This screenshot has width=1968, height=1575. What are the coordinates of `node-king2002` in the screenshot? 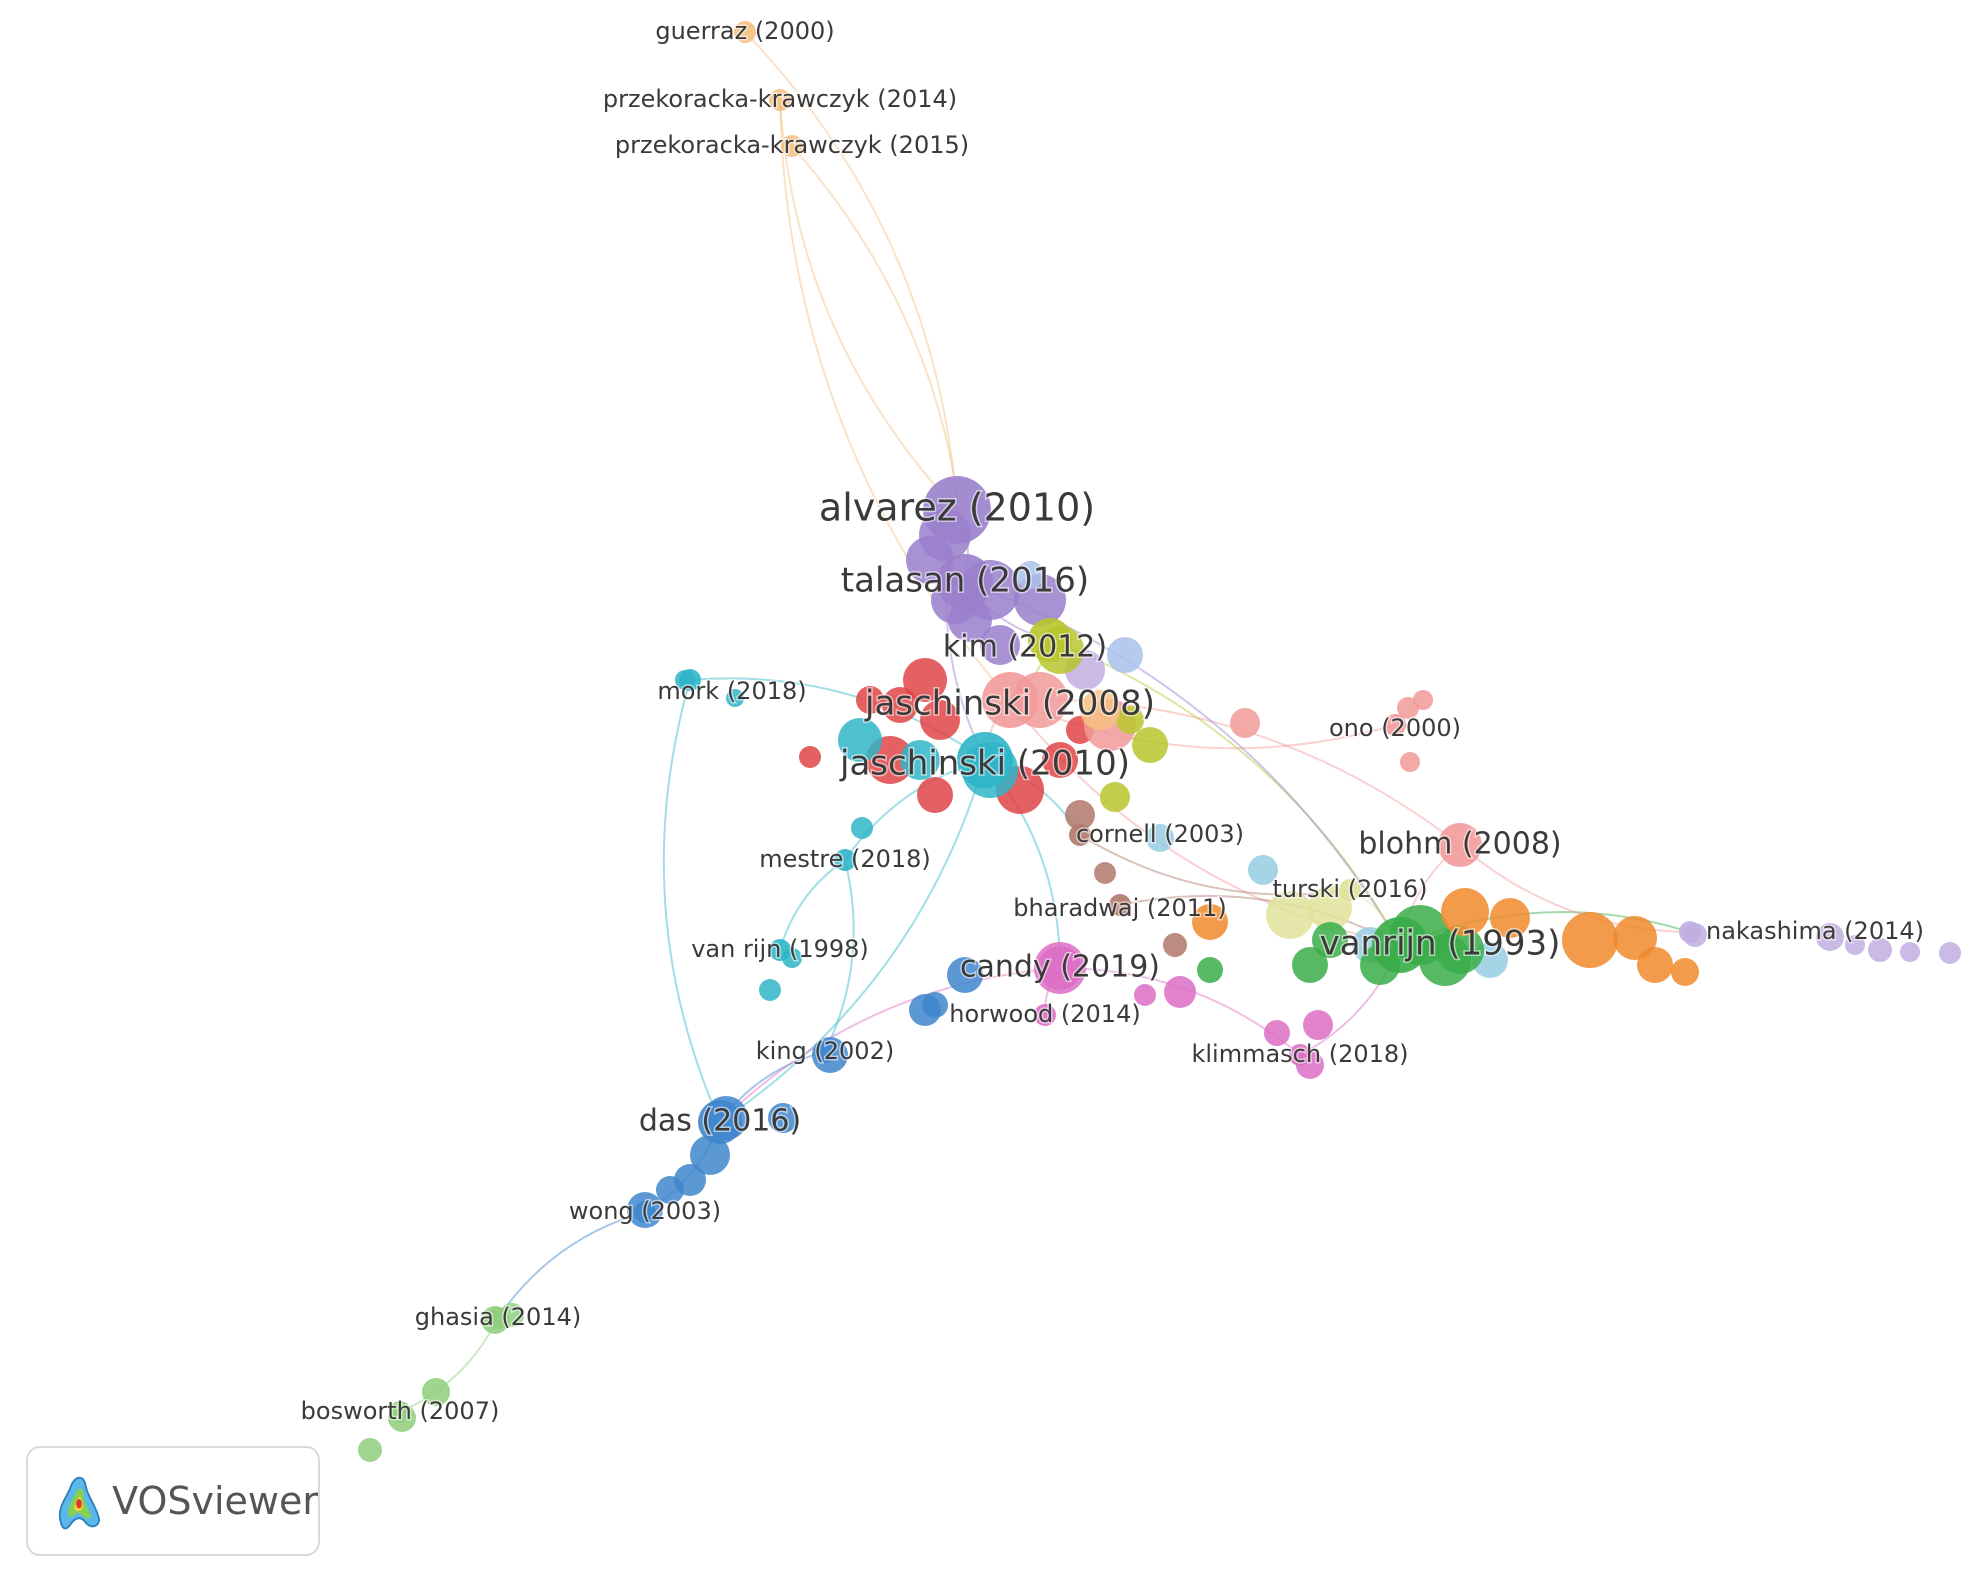 It's located at (825, 1052).